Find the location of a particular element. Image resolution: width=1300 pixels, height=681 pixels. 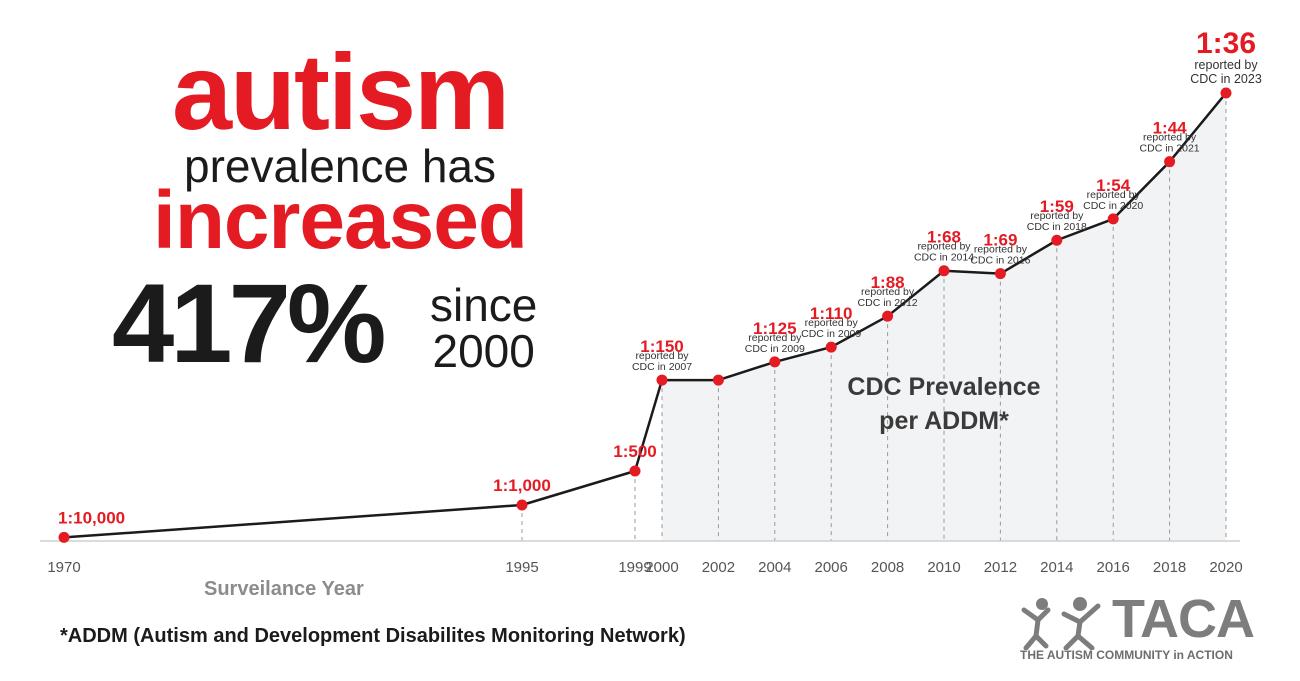

data-label-1995: 1:1,000 is located at coordinates (522, 485).